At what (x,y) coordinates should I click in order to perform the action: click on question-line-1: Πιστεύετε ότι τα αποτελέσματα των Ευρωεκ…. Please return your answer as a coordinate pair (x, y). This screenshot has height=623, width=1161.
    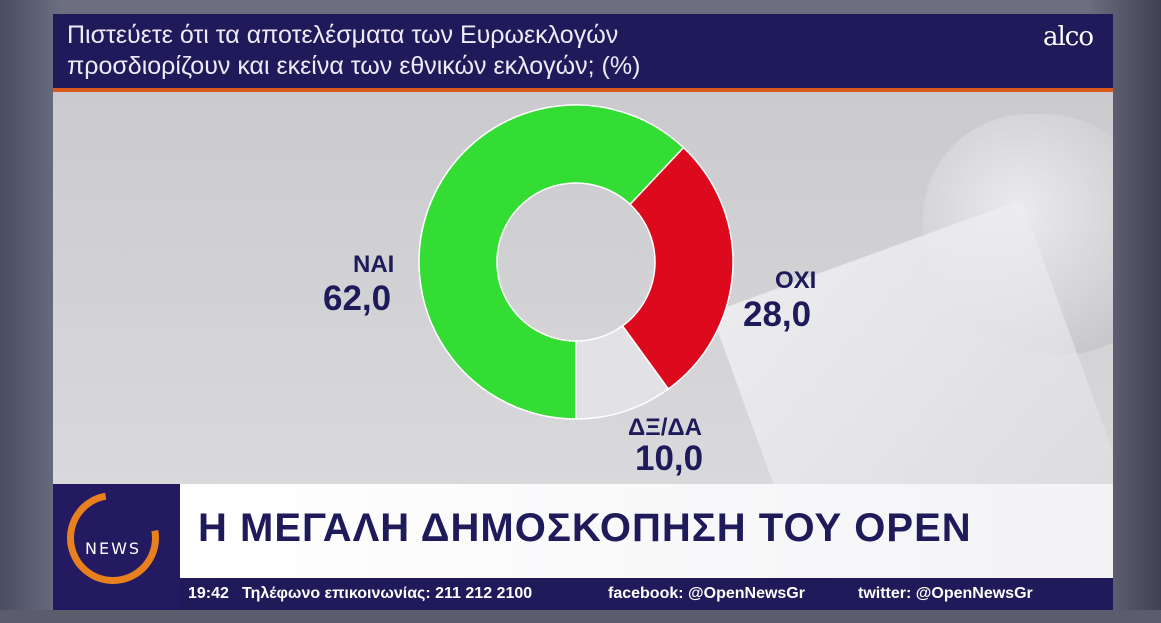
    Looking at the image, I should click on (343, 35).